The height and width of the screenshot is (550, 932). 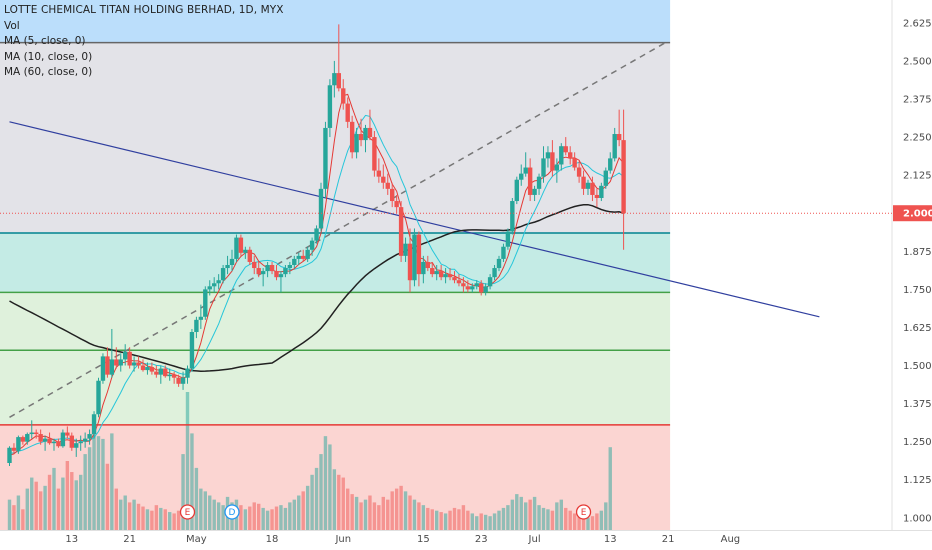 What do you see at coordinates (12, 25) in the screenshot?
I see `legend-vol: Vol` at bounding box center [12, 25].